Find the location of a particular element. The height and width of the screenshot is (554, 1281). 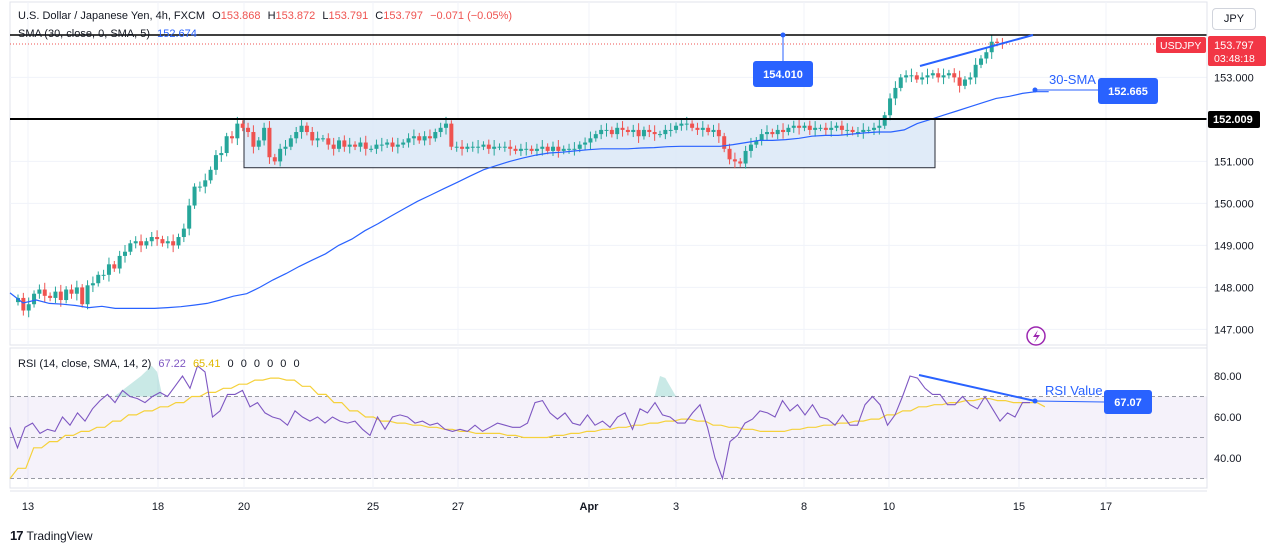

price-badge-value: 153.797 is located at coordinates (1234, 46).